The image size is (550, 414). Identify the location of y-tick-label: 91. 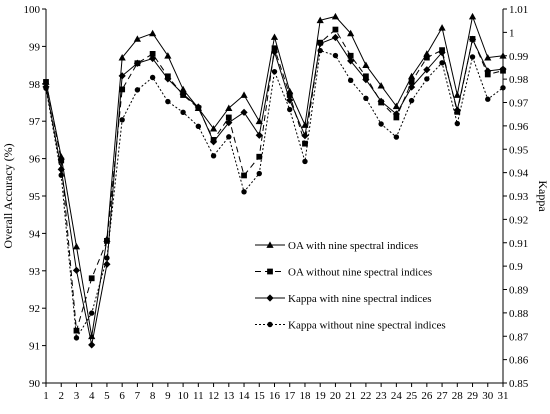
(34, 347).